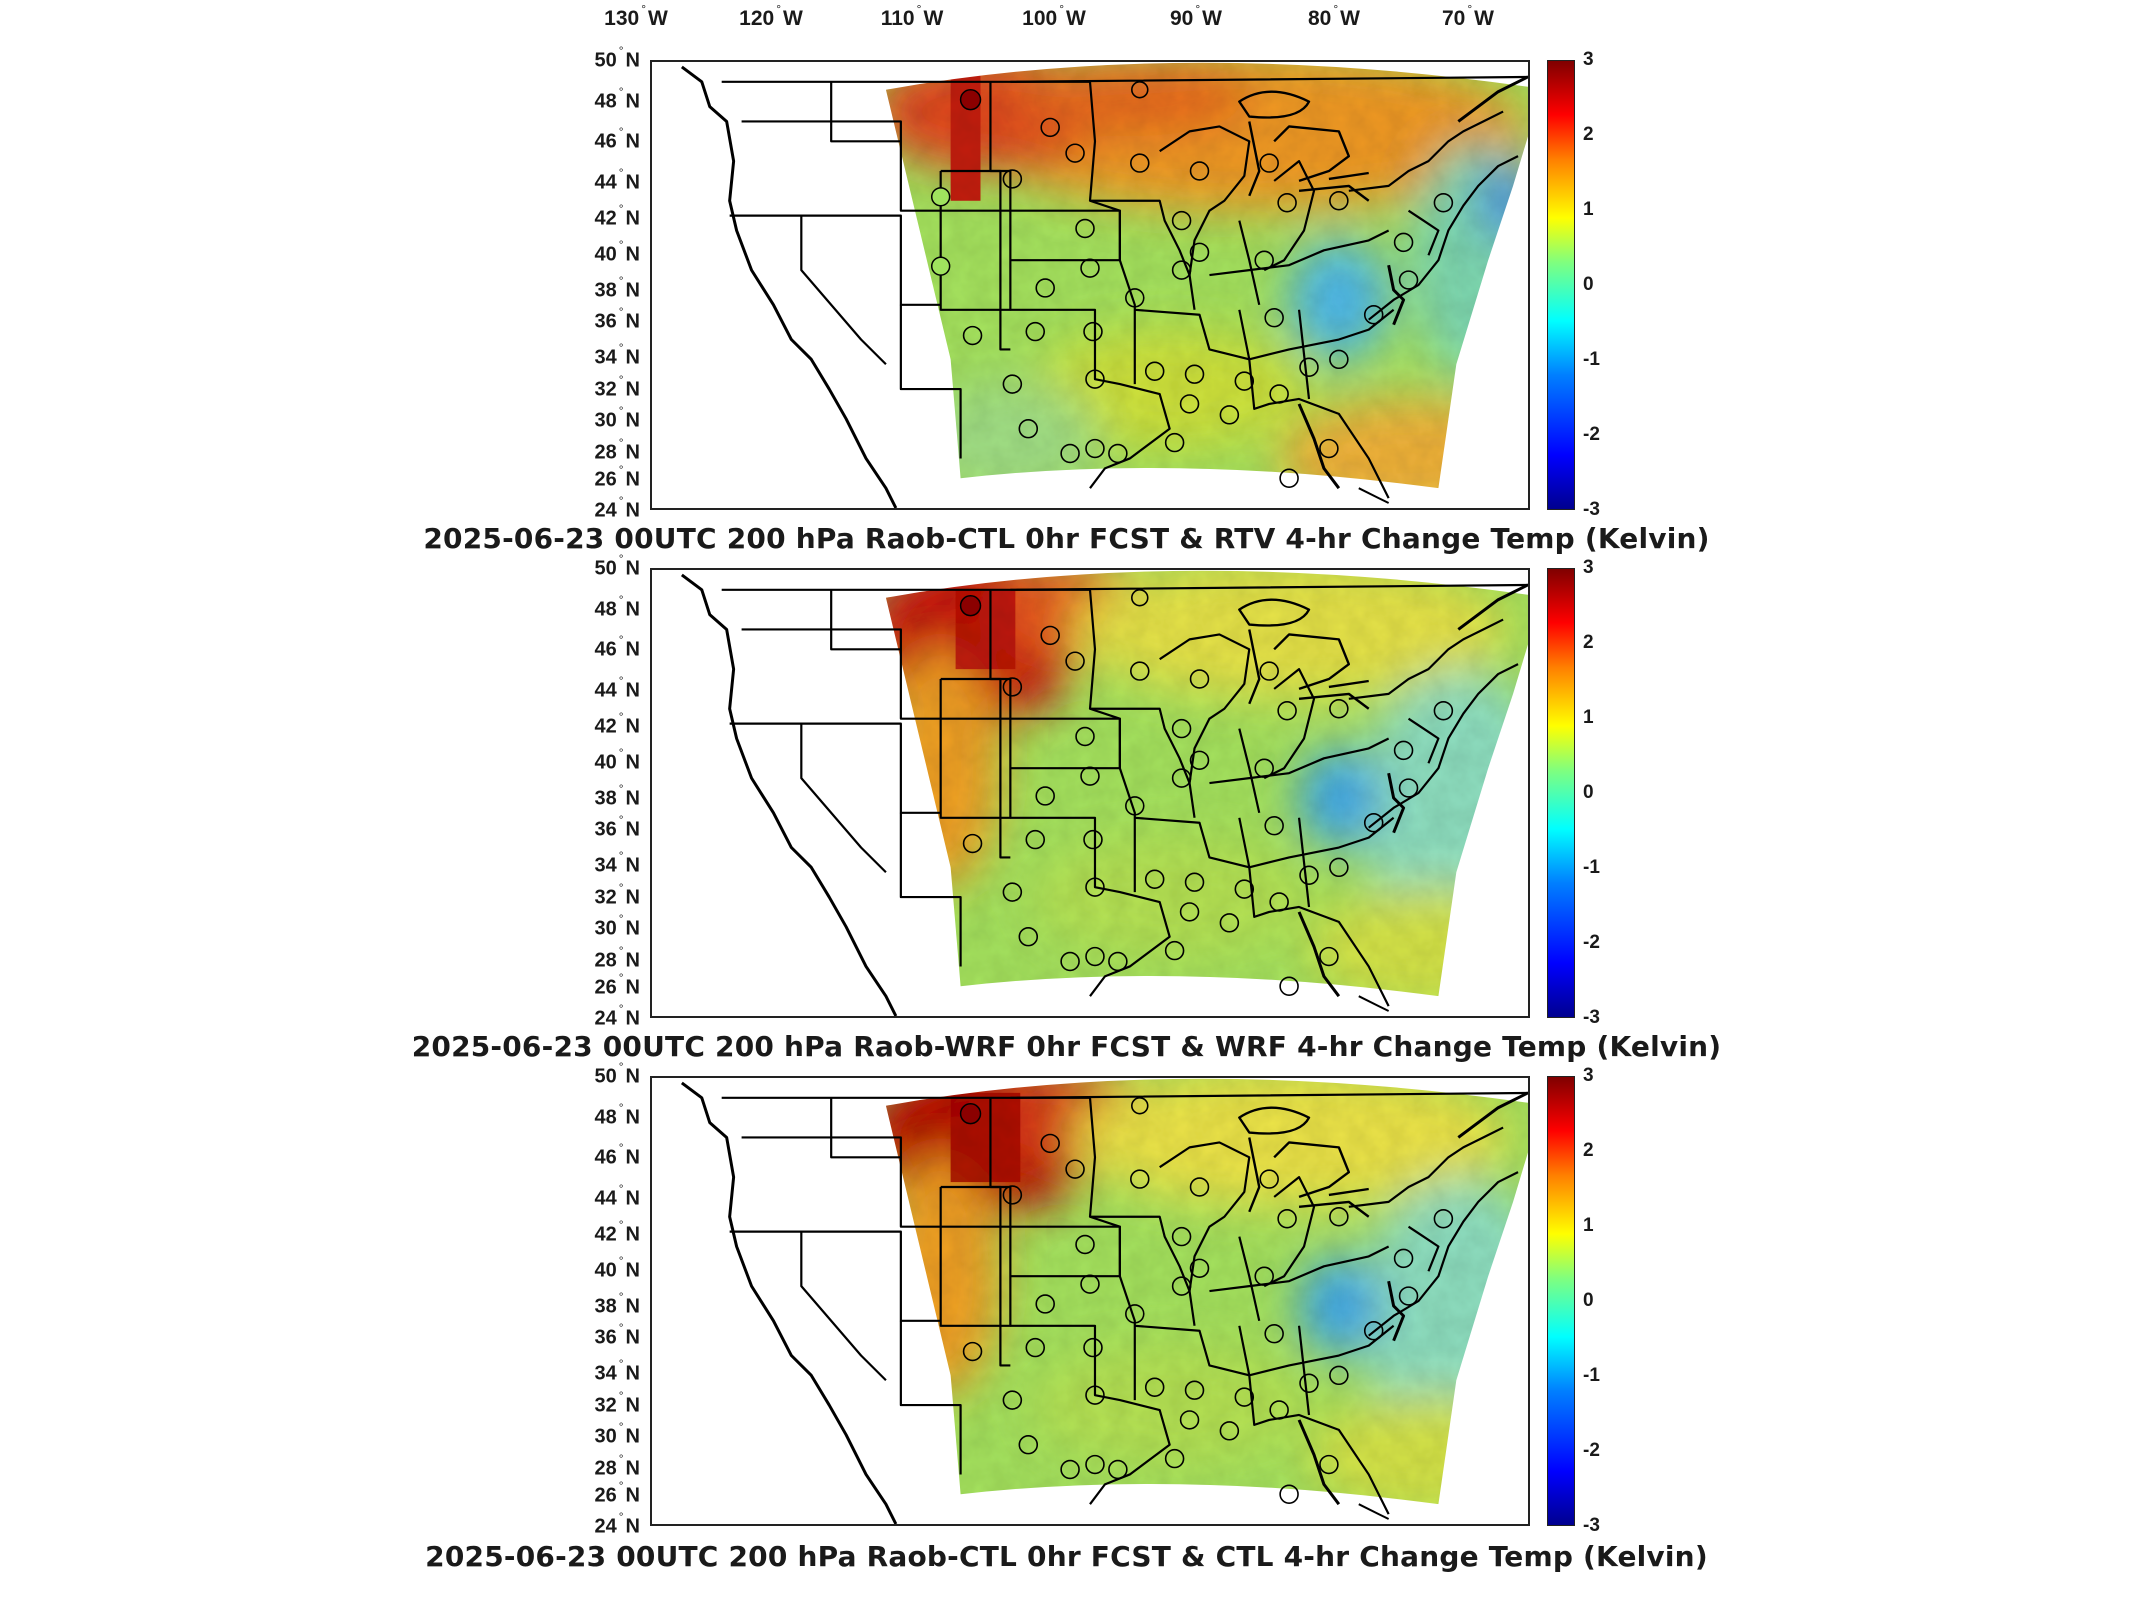 This screenshot has height=1600, width=2133. What do you see at coordinates (771, 16) in the screenshot?
I see `lon-label: 120 °W` at bounding box center [771, 16].